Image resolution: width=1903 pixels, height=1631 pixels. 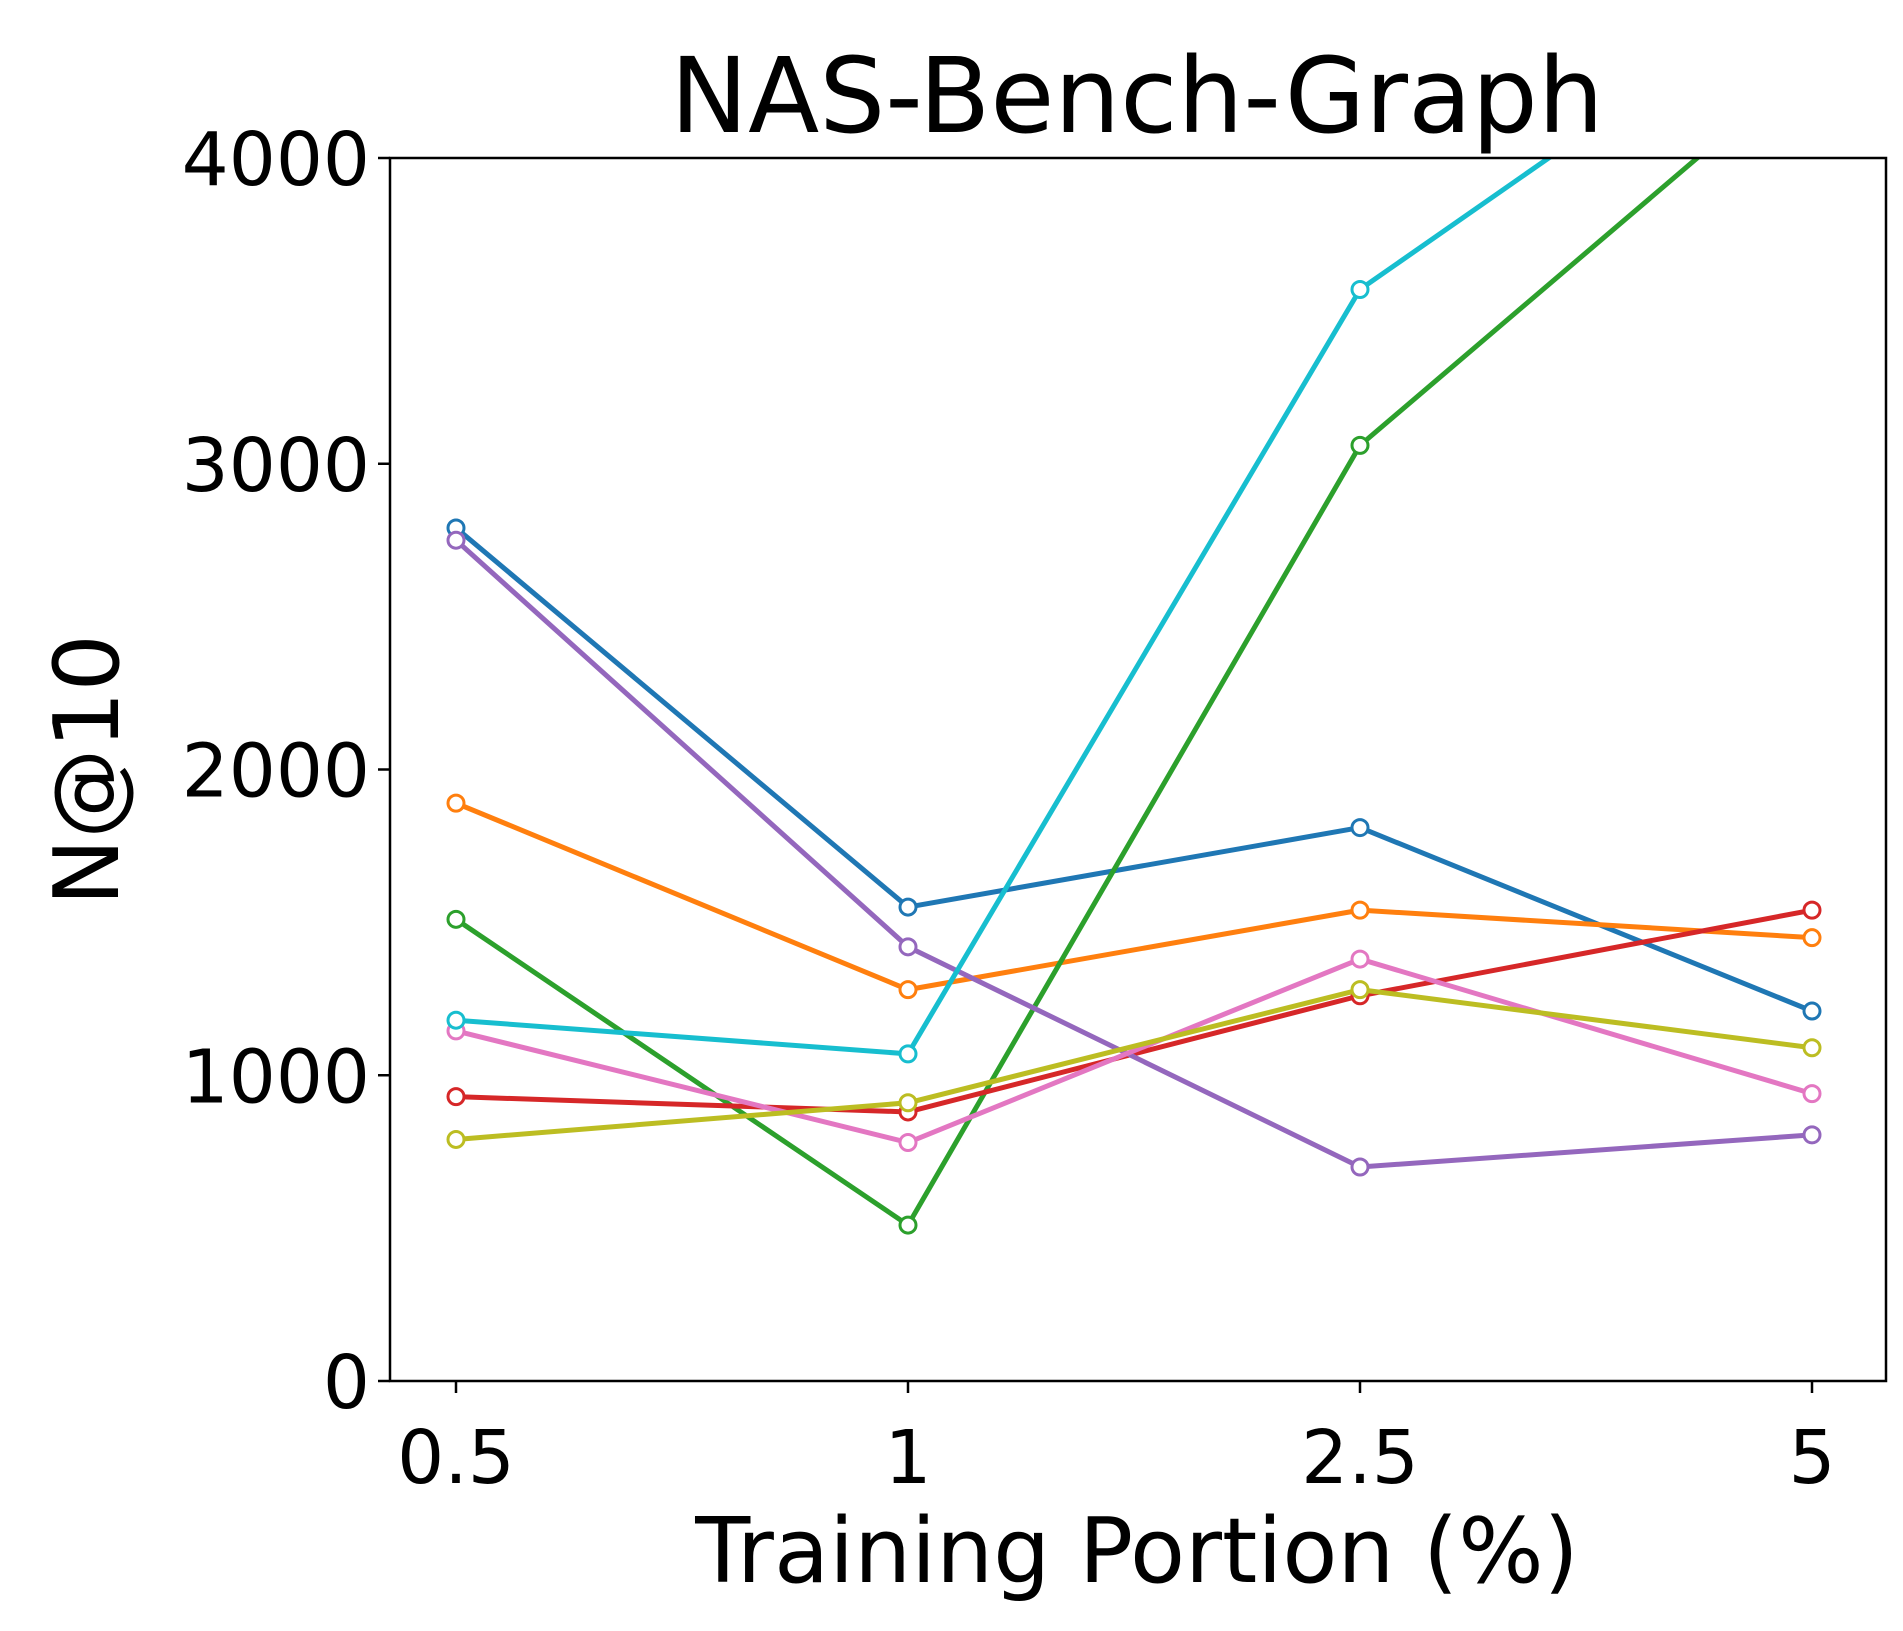 I want to click on series-pink-line, so click(x=1134, y=1051).